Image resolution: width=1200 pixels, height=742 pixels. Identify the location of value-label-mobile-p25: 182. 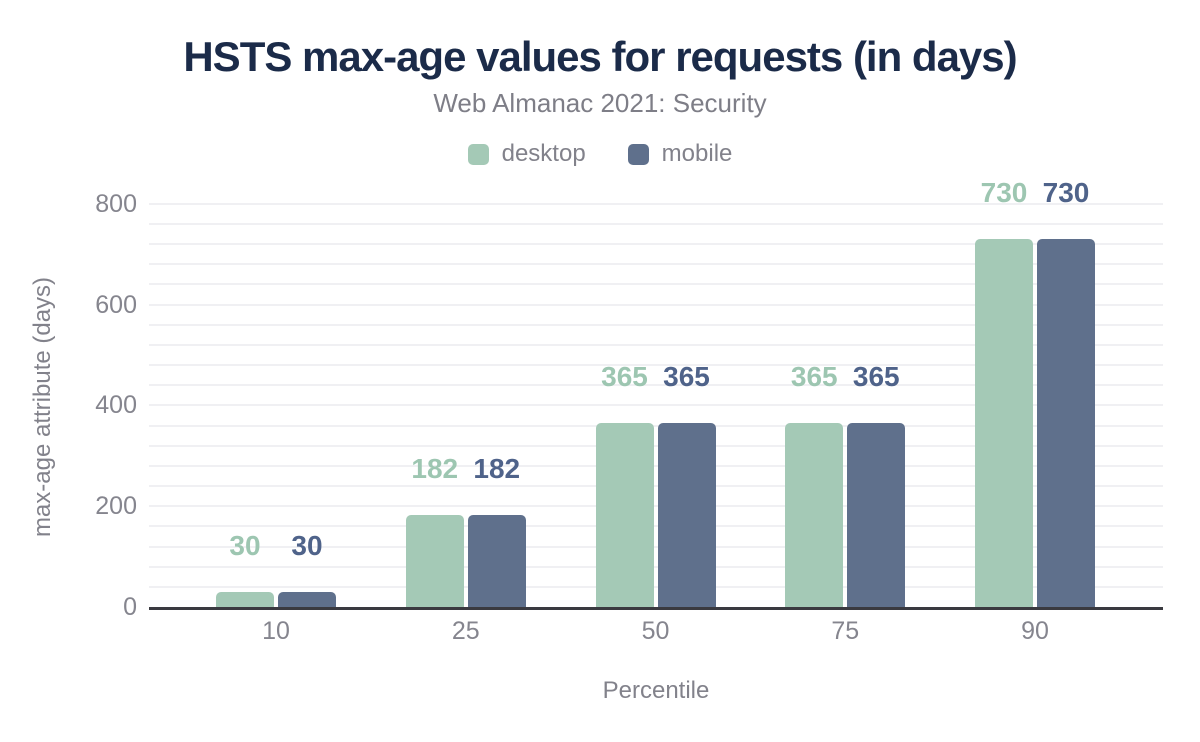
(497, 469).